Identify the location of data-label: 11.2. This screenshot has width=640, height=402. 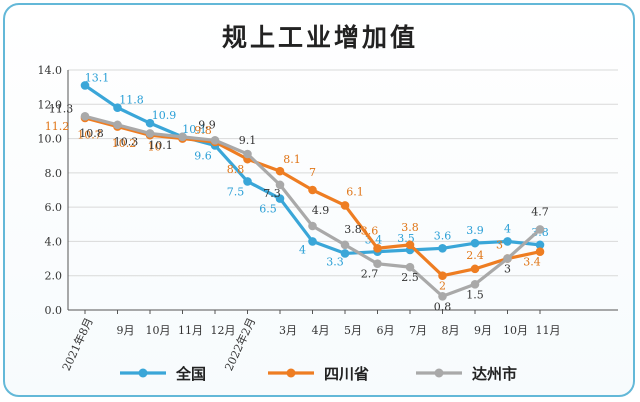
(57, 126).